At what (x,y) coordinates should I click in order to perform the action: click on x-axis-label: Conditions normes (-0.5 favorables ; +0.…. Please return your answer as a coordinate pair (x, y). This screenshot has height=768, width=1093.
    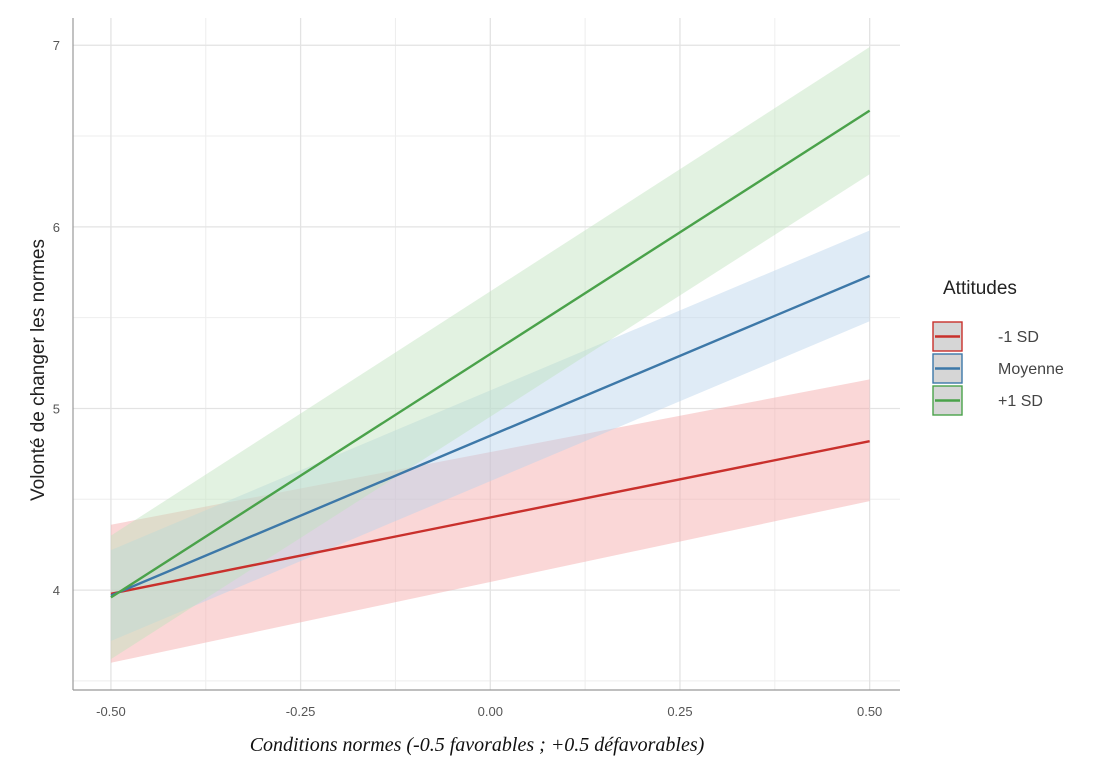
    Looking at the image, I should click on (477, 745).